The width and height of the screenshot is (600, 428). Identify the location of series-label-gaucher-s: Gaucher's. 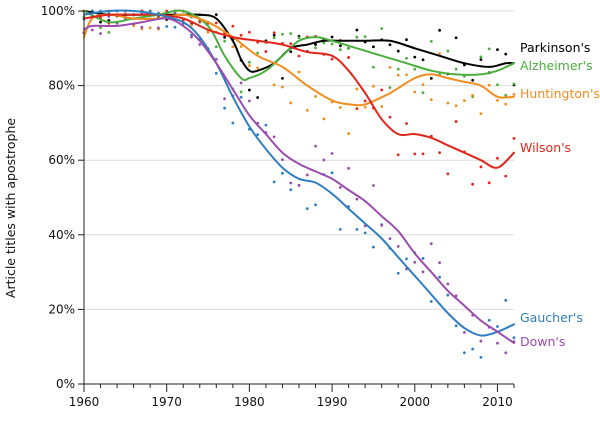
(551, 317).